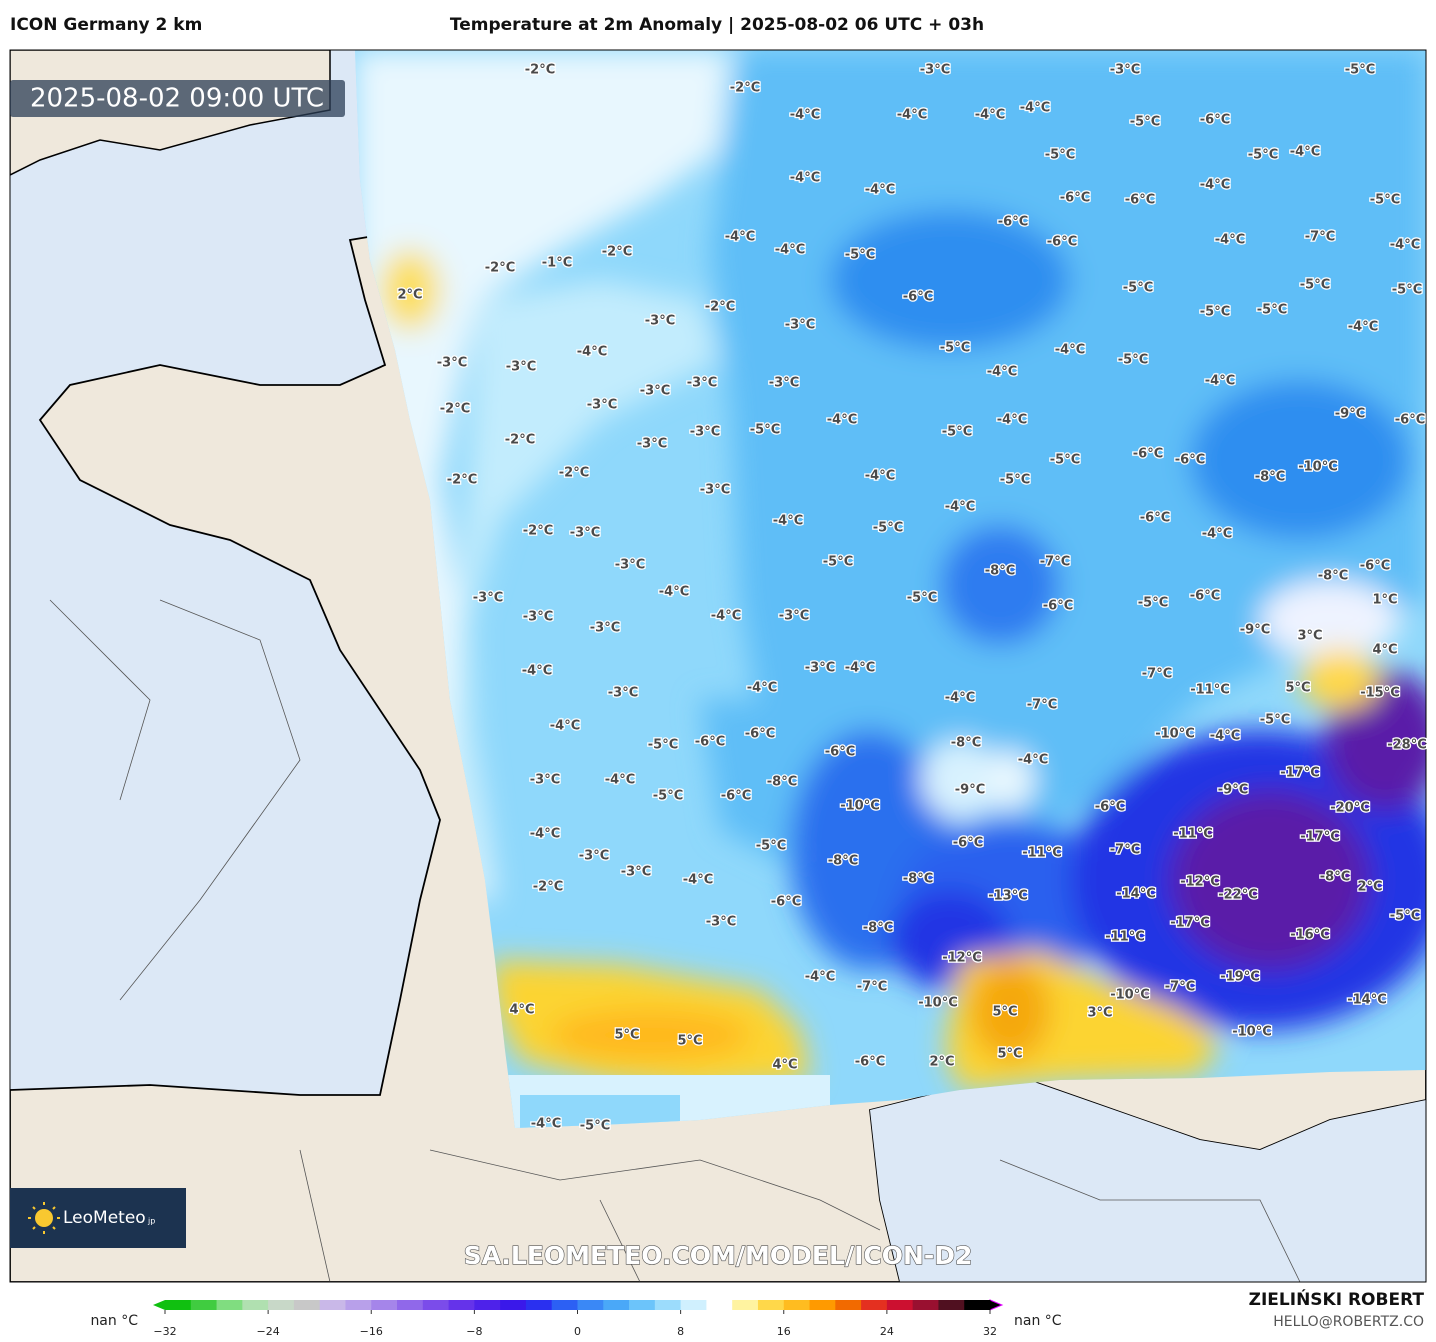 The width and height of the screenshot is (1436, 1342). I want to click on colorbar-tick-label: −32, so click(164, 1331).